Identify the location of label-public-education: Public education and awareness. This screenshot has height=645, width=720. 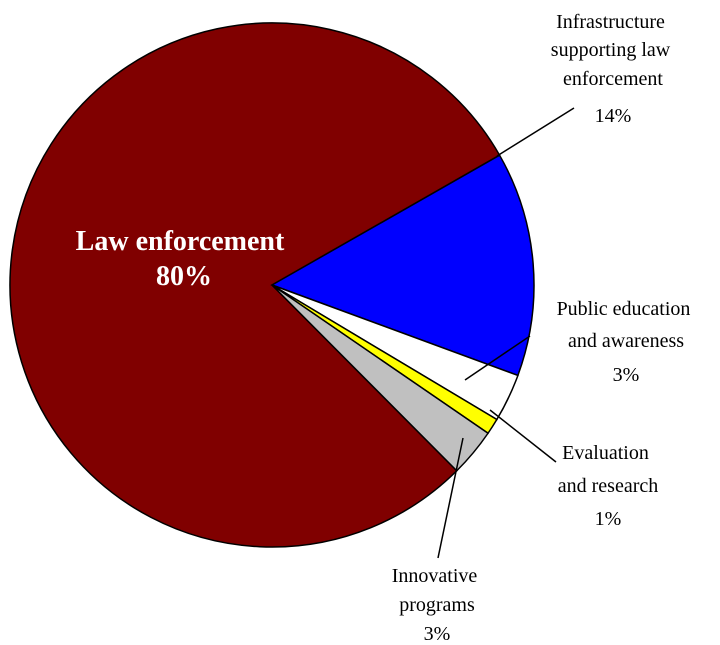
(626, 325).